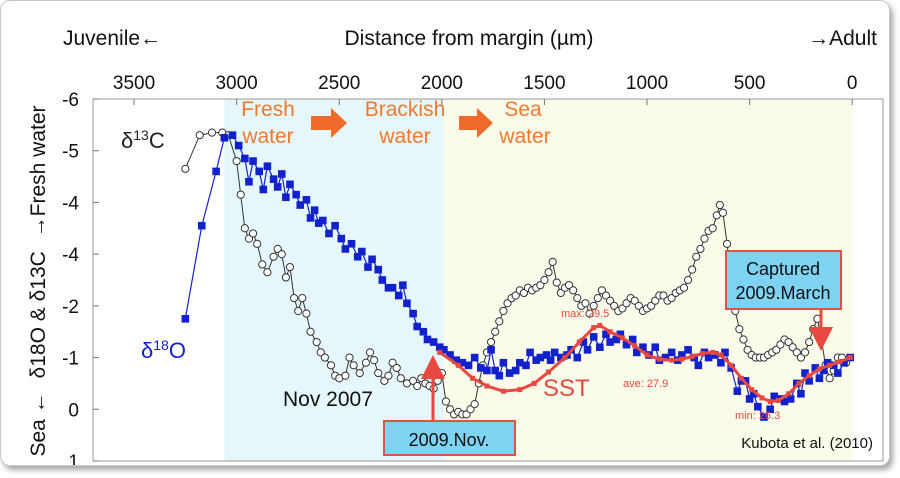  What do you see at coordinates (449, 440) in the screenshot?
I see `nov-2009-label: 2009.Nov.` at bounding box center [449, 440].